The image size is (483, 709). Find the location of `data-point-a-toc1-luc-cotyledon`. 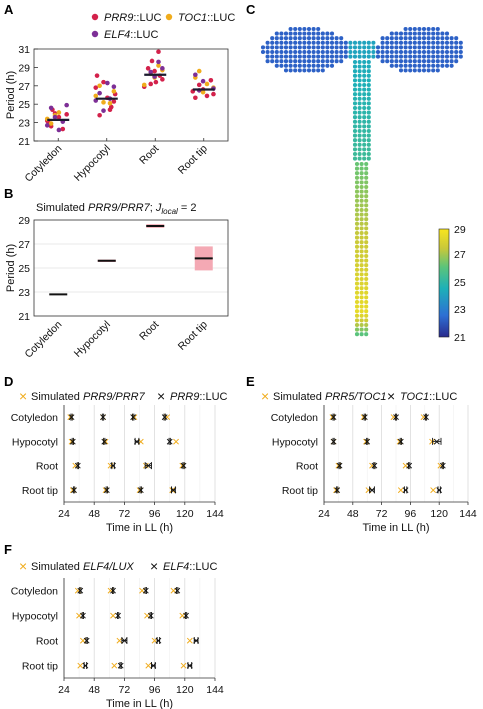

data-point-a-toc1-luc-cotyledon is located at coordinates (51, 123).